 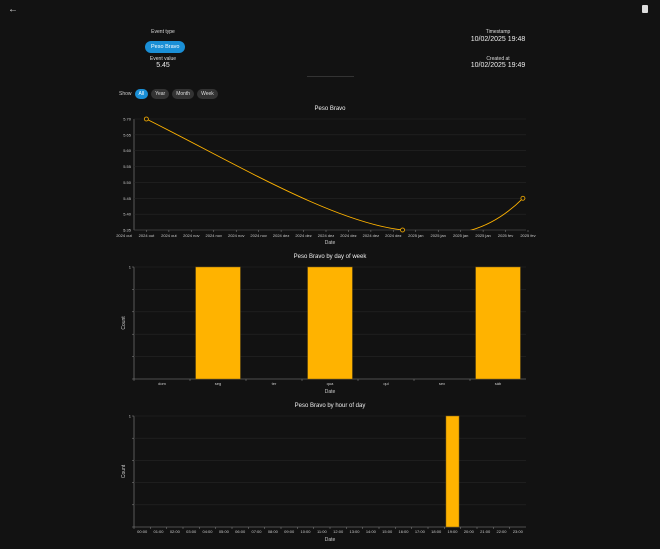 What do you see at coordinates (165, 47) in the screenshot?
I see `event-type-chip: Peso Bravo` at bounding box center [165, 47].